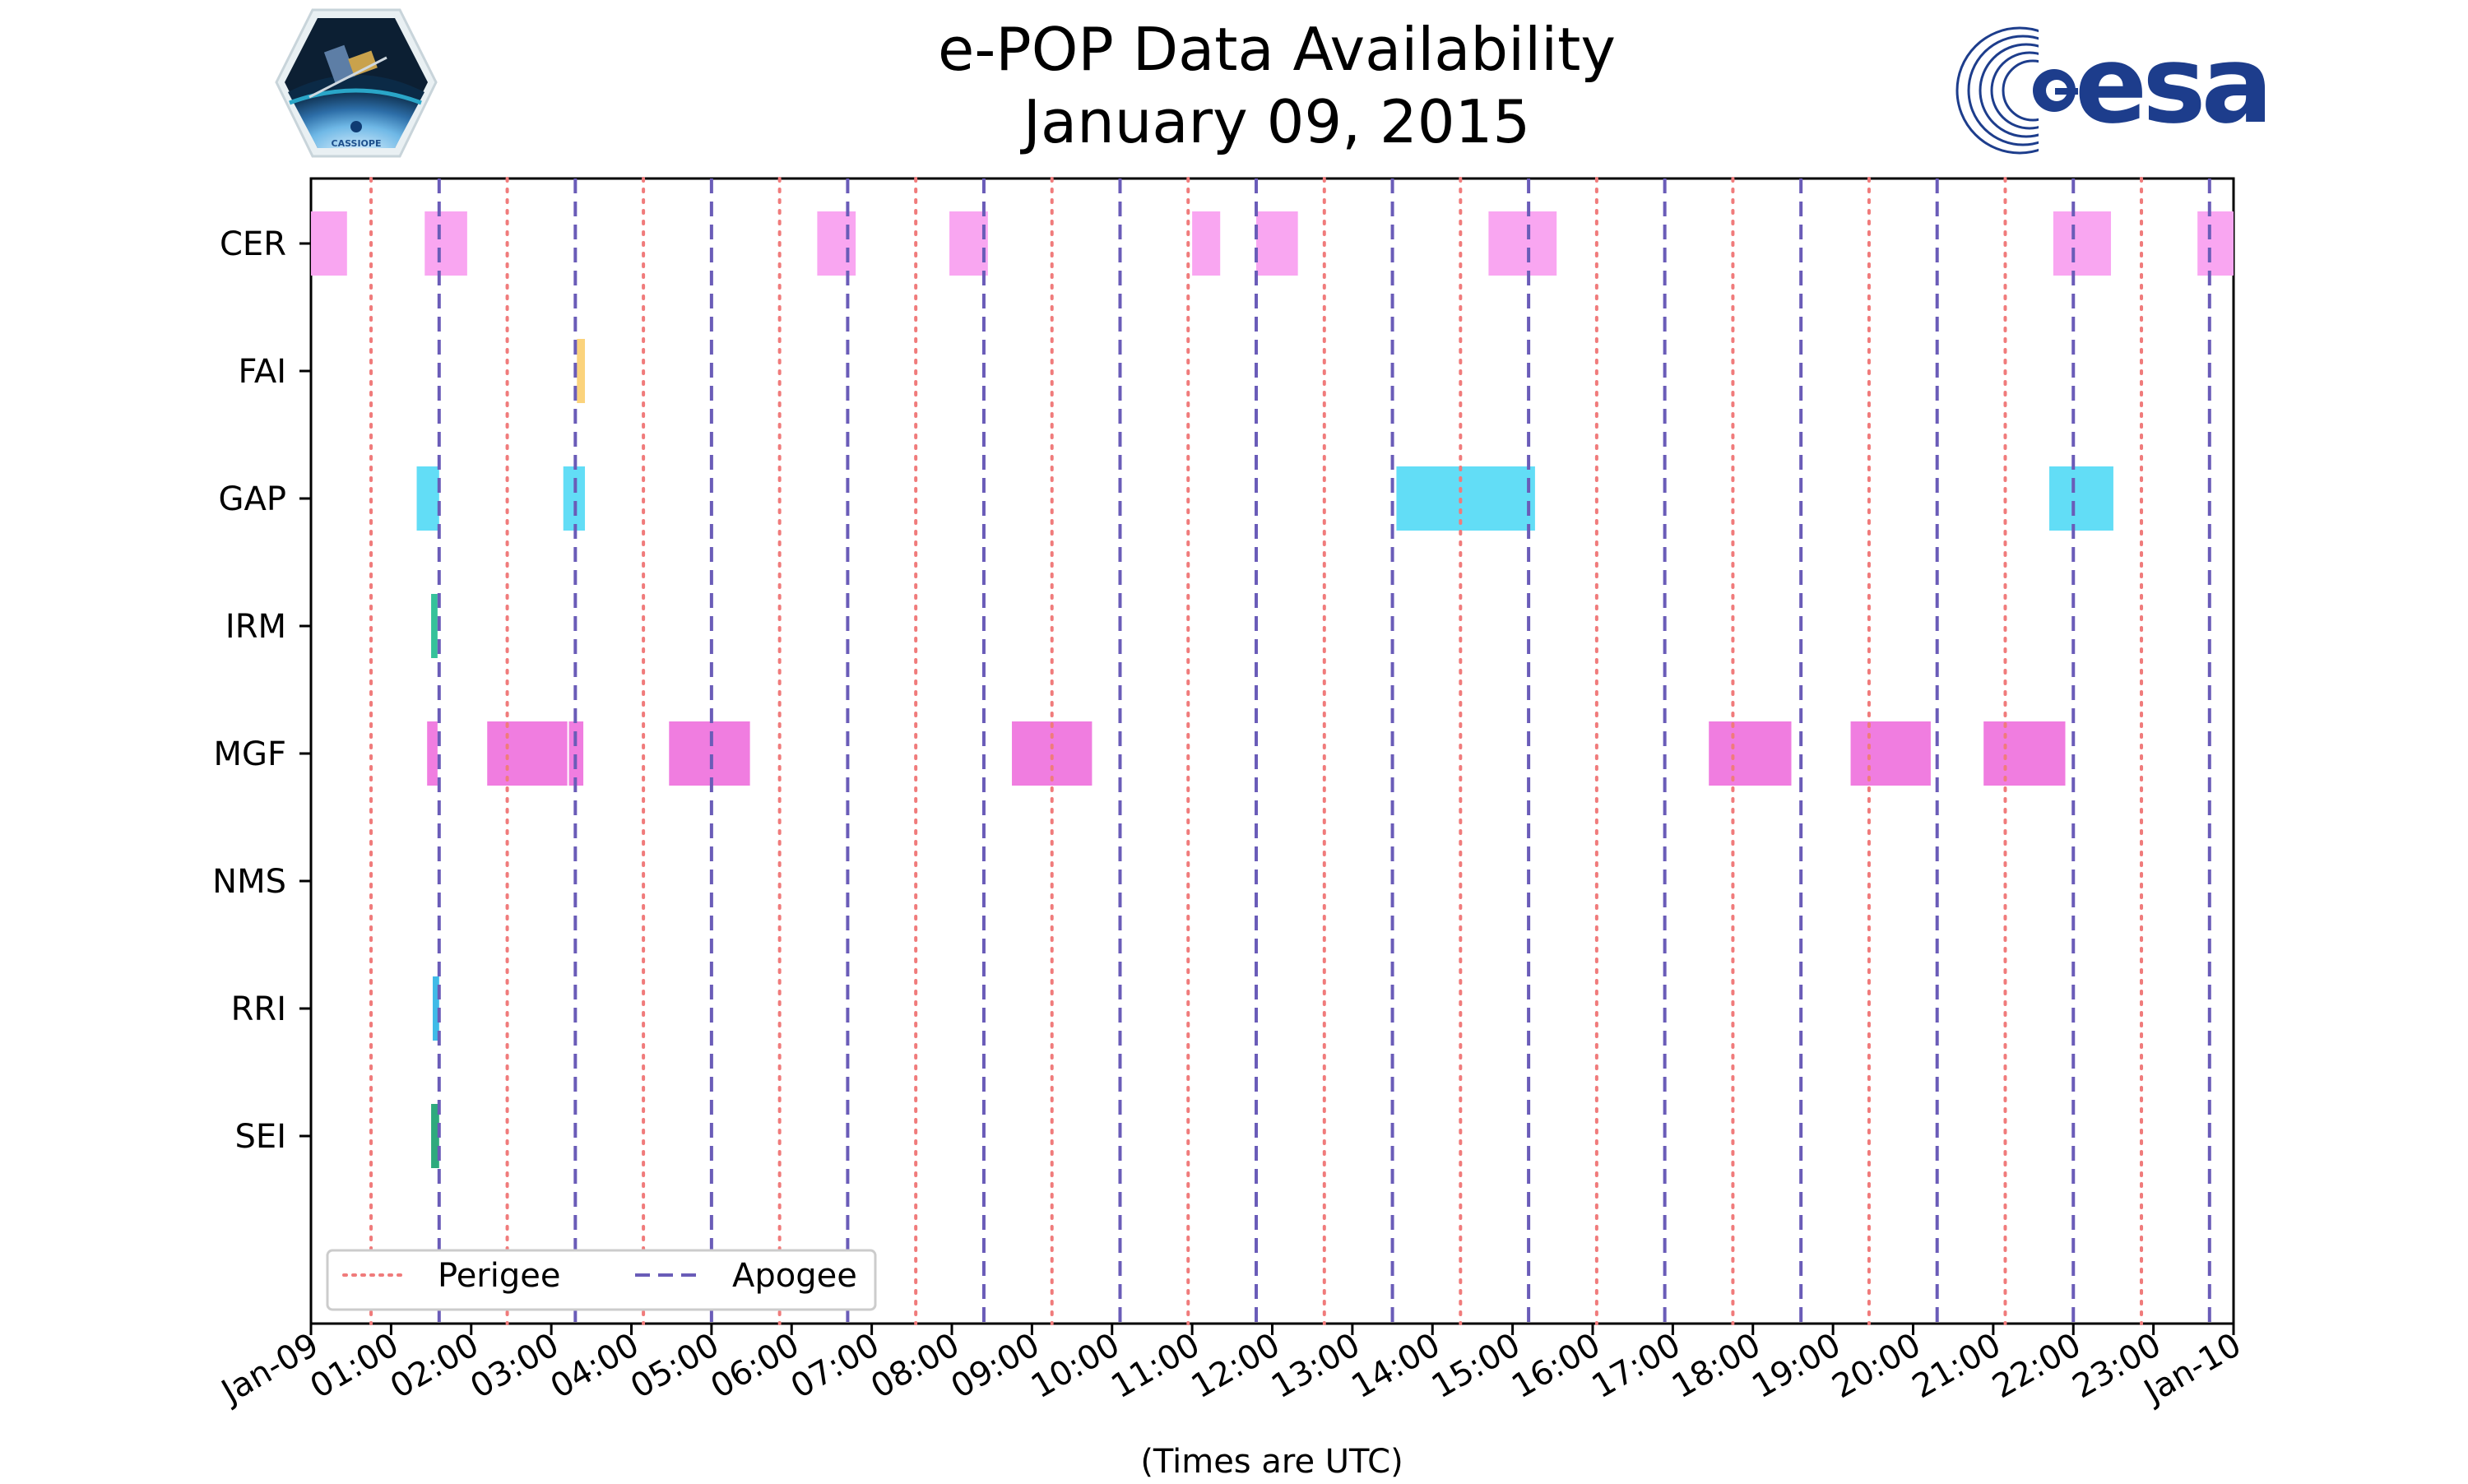 The width and height of the screenshot is (2468, 1484). I want to click on cassiope-logo: CASSIOPE, so click(356, 83).